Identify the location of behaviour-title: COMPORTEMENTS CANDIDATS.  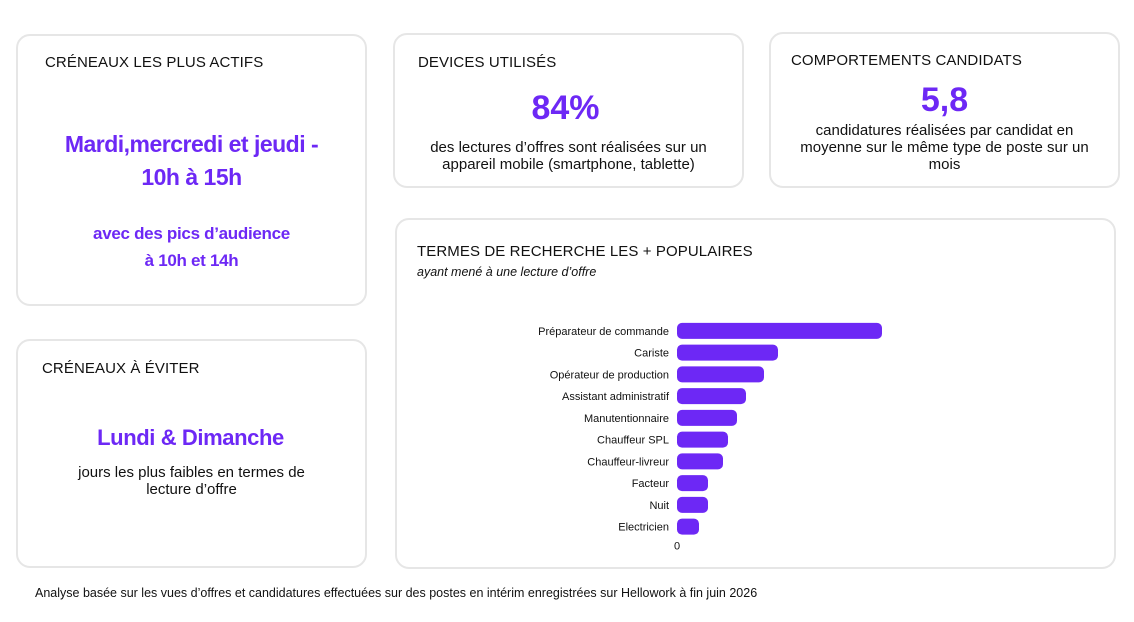
(906, 60).